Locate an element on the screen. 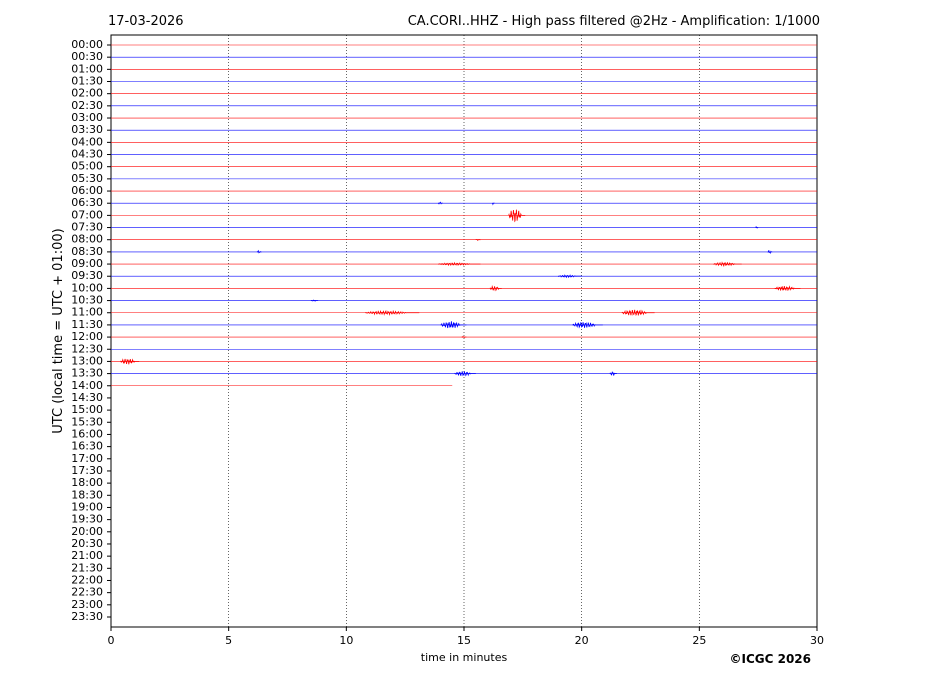 The width and height of the screenshot is (927, 700). y-tick-label: 19:00 is located at coordinates (87, 506).